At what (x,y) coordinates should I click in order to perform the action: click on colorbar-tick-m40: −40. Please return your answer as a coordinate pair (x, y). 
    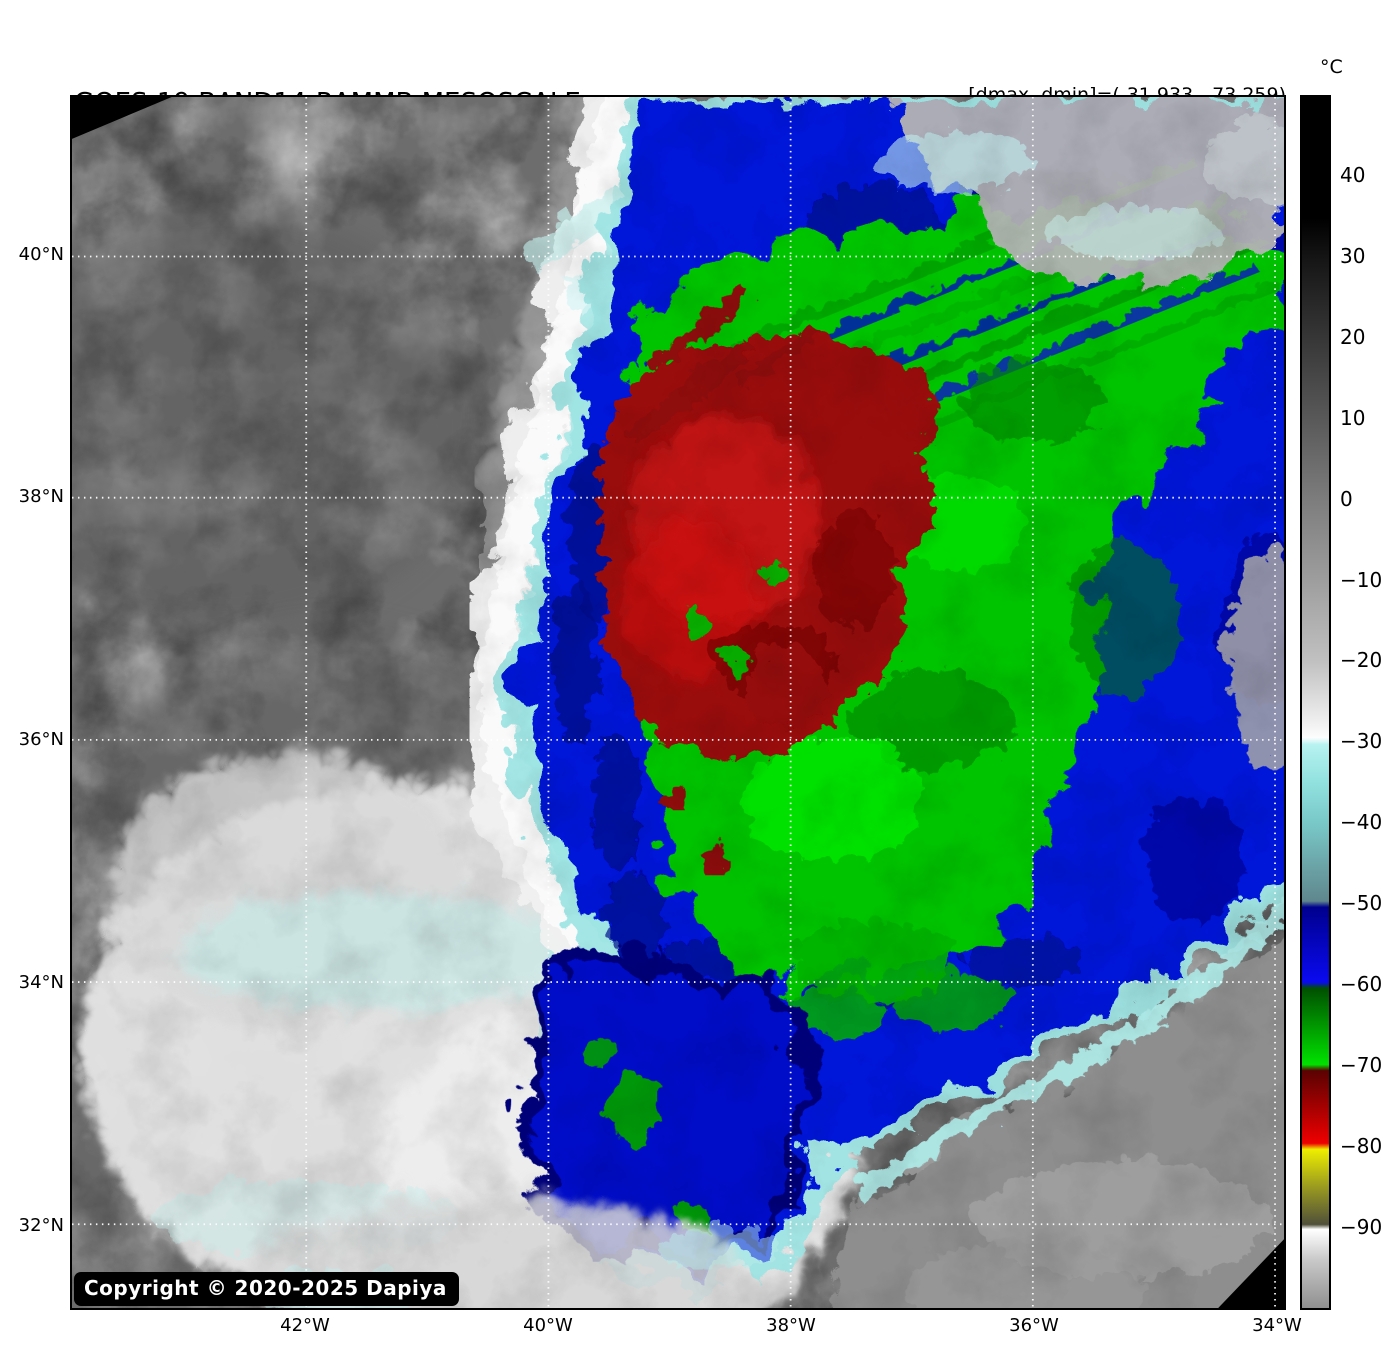
    Looking at the image, I should click on (1361, 822).